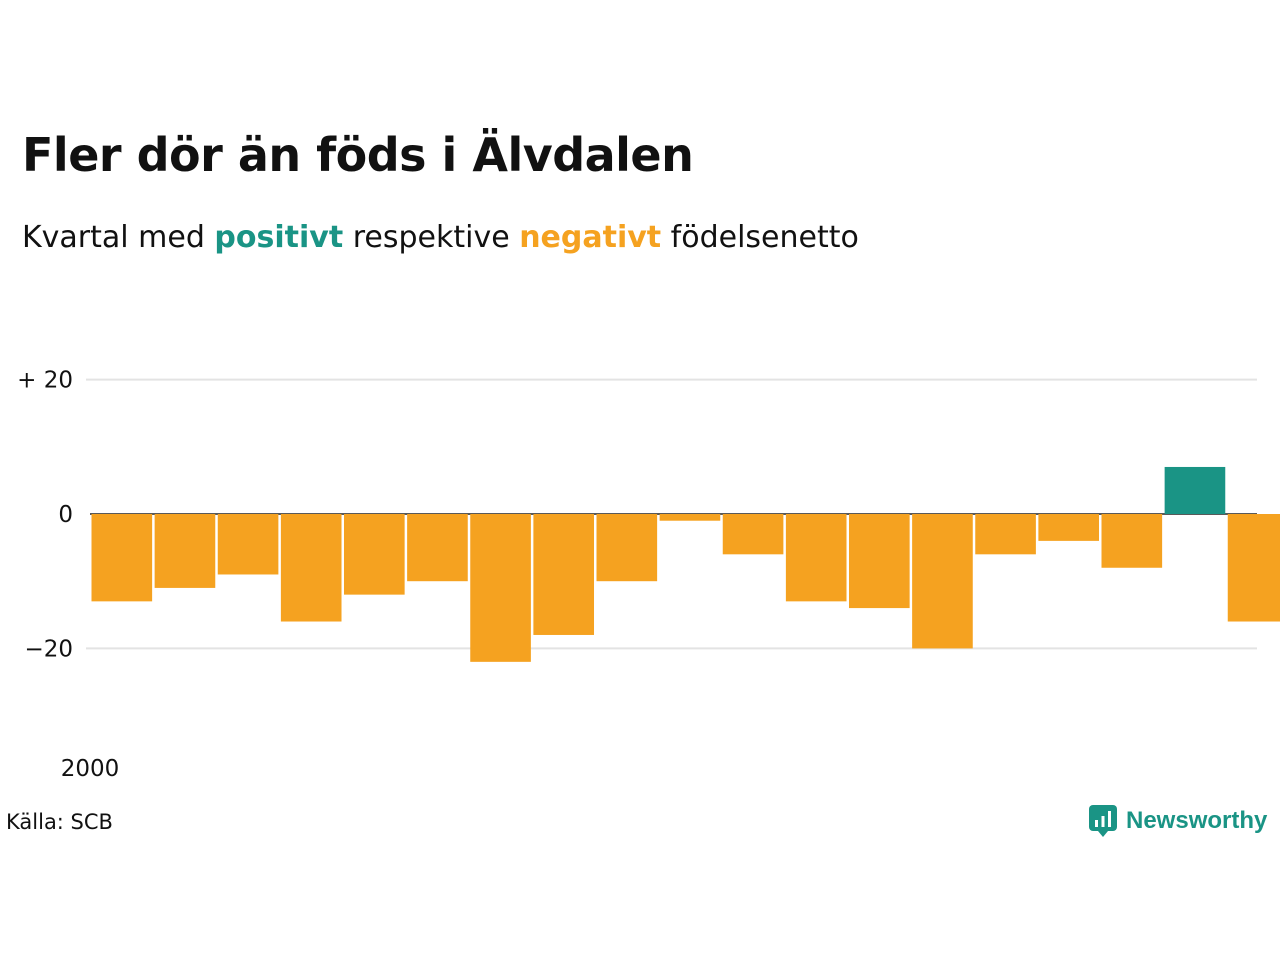 The width and height of the screenshot is (1280, 960). I want to click on bar-2003Q3, so click(1005, 534).